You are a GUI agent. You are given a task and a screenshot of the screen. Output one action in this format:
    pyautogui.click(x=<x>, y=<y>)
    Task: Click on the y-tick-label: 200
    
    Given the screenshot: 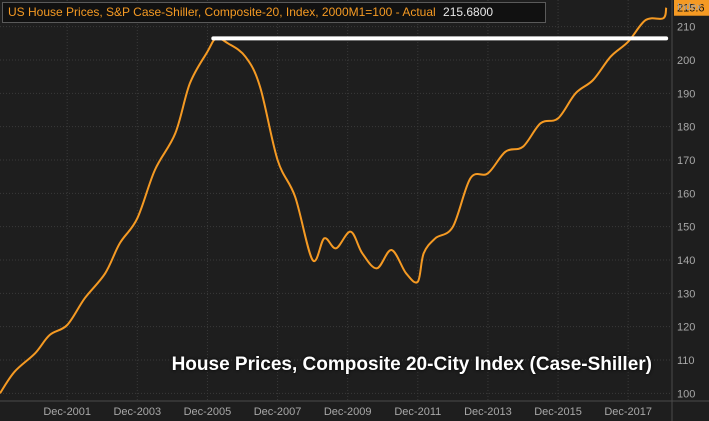 What is the action you would take?
    pyautogui.click(x=686, y=61)
    